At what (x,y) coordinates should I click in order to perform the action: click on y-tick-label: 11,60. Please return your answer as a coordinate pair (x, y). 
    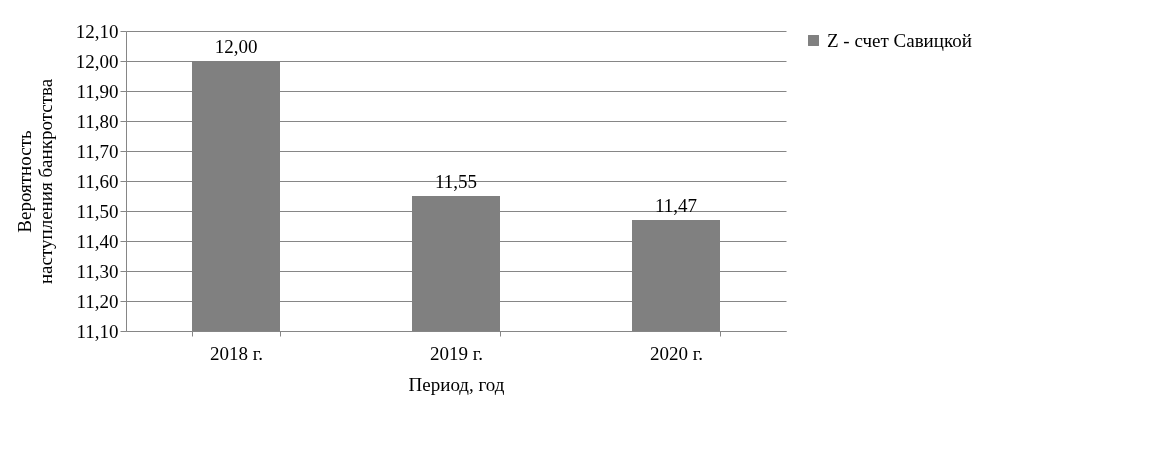
    Looking at the image, I should click on (97, 181).